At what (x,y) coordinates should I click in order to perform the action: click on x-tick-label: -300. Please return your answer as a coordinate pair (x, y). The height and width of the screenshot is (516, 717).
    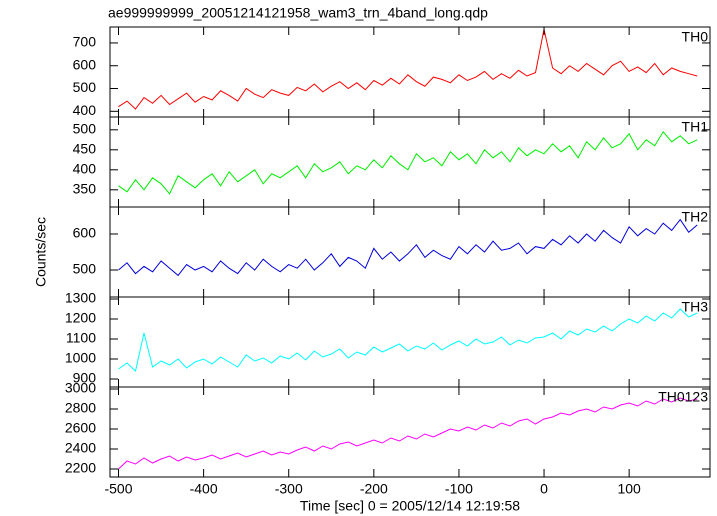
    Looking at the image, I should click on (289, 489).